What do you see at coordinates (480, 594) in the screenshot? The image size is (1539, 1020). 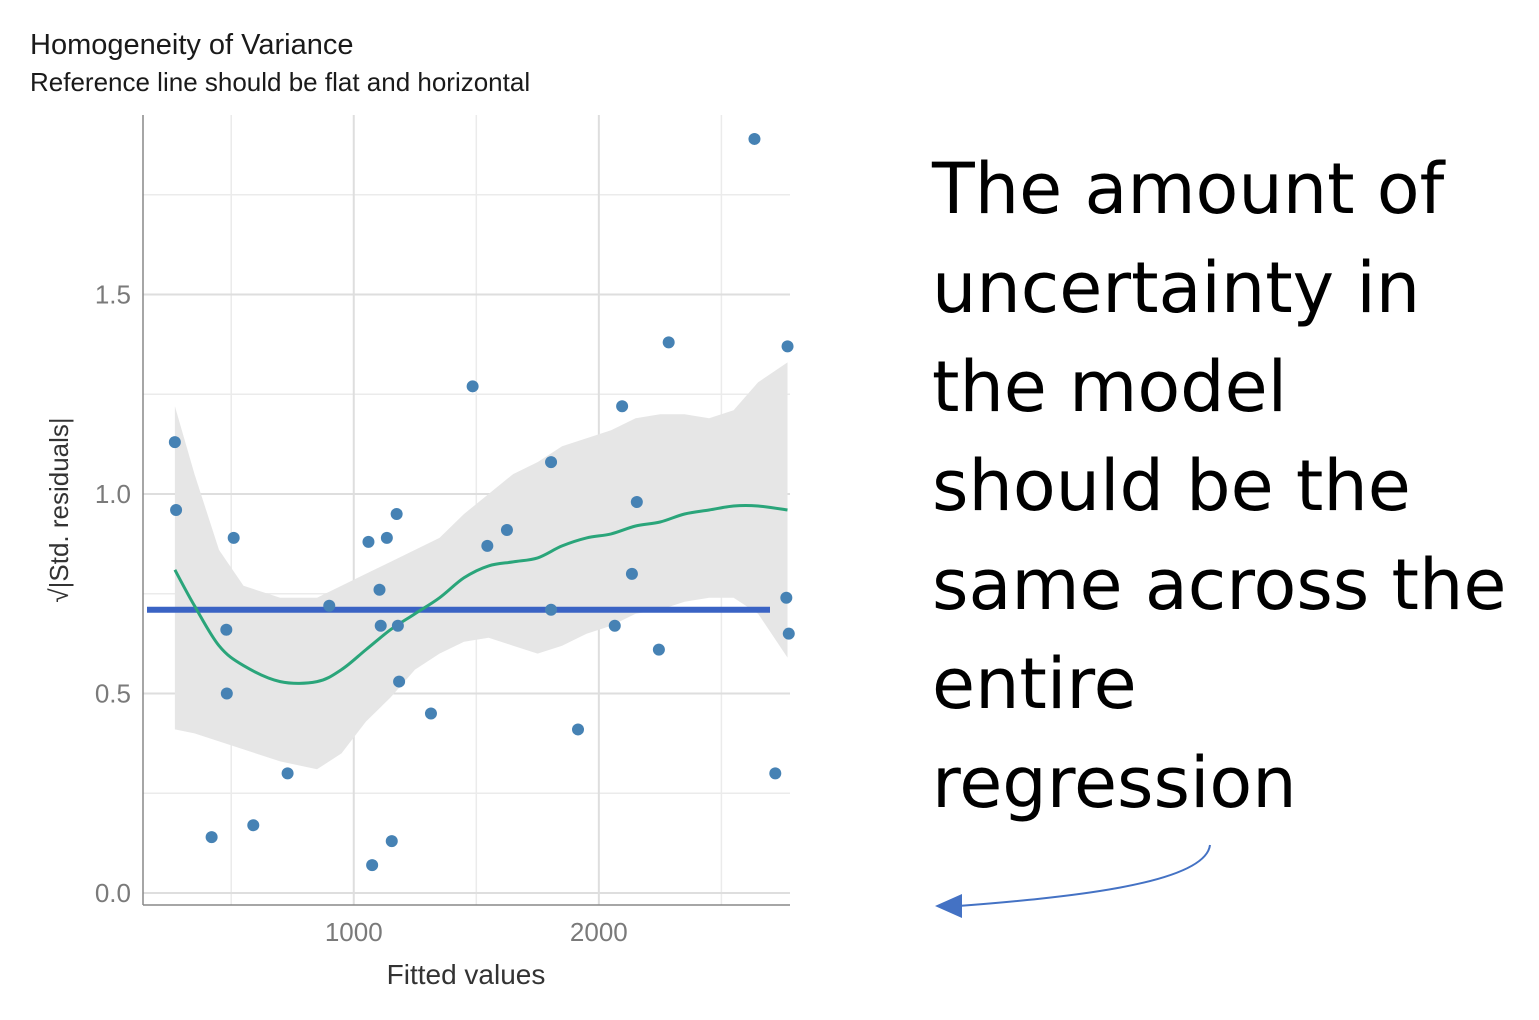 I see `smooth-line` at bounding box center [480, 594].